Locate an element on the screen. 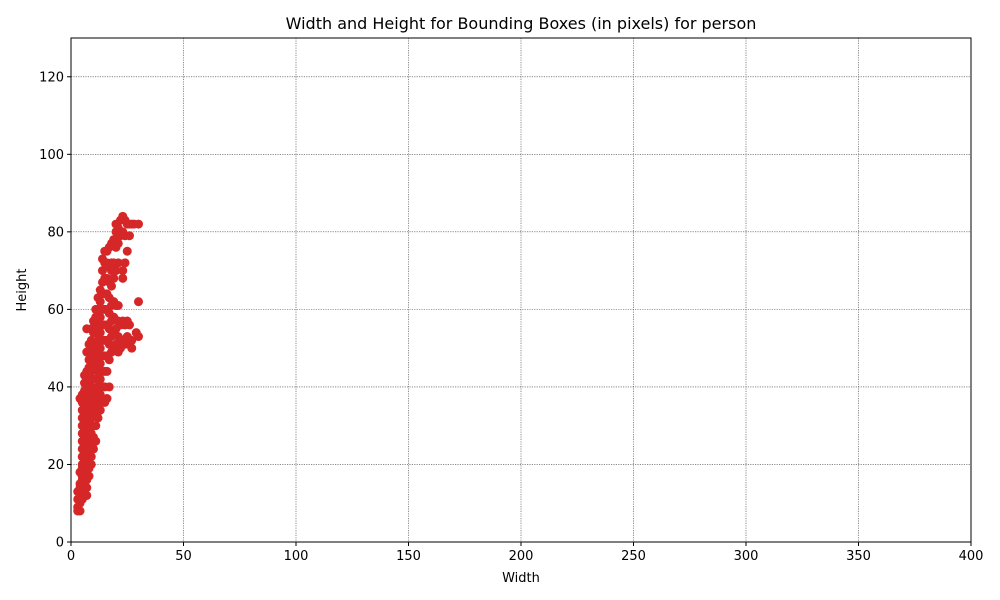 The width and height of the screenshot is (1000, 600). y-tick-label: 80 is located at coordinates (55, 232).